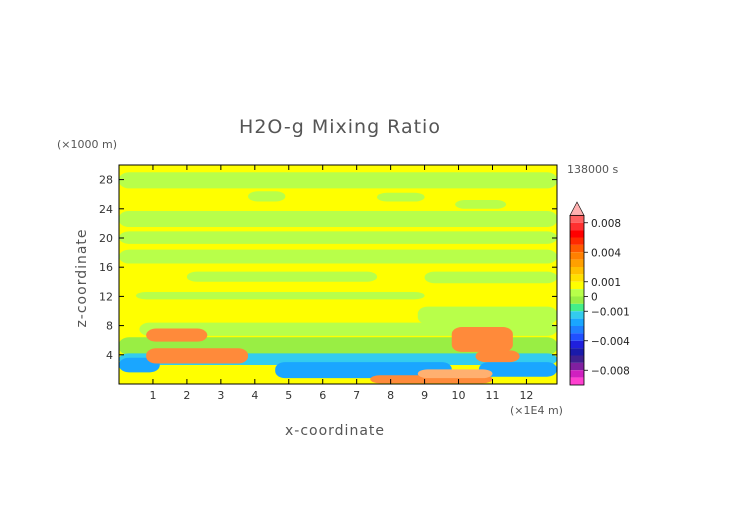 The width and height of the screenshot is (752, 532). What do you see at coordinates (254, 395) in the screenshot?
I see `x-tick-label: 4` at bounding box center [254, 395].